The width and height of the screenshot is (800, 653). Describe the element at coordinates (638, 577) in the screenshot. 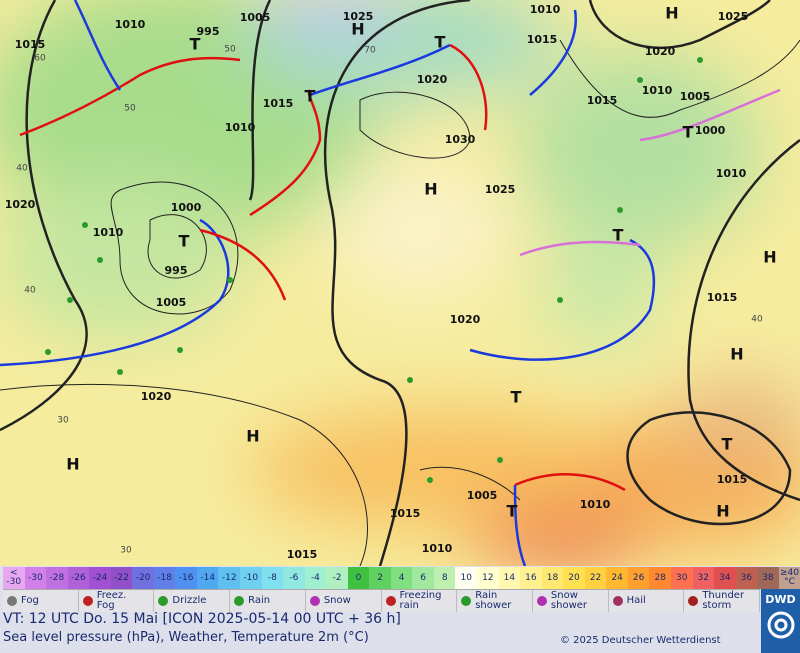

I see `scale-label: 26` at that location.